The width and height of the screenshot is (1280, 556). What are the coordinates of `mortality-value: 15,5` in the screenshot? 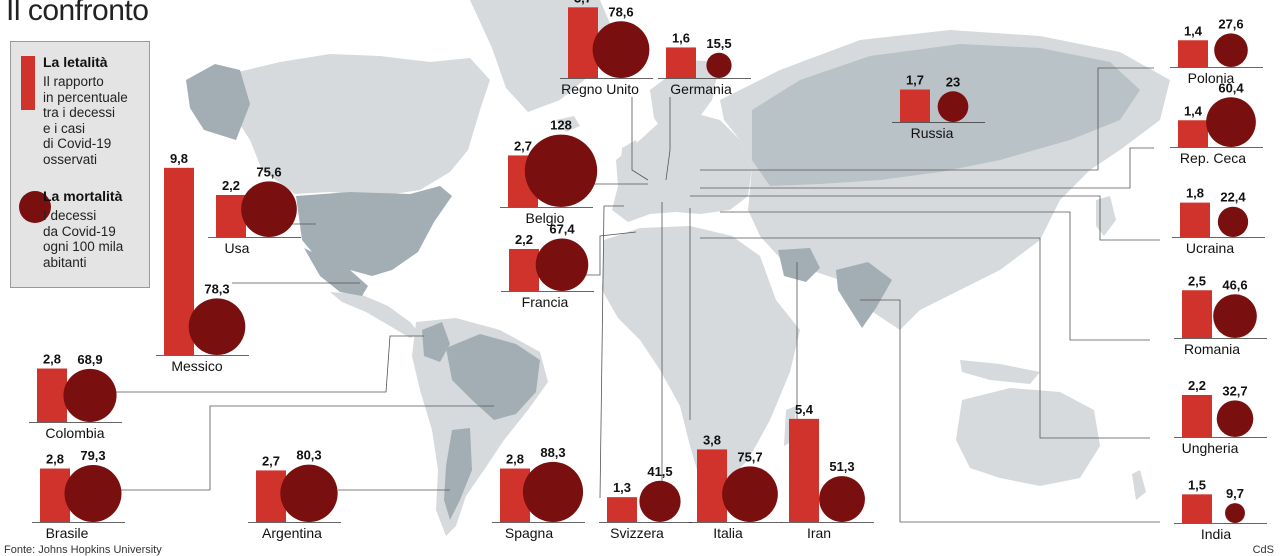 It's located at (718, 43).